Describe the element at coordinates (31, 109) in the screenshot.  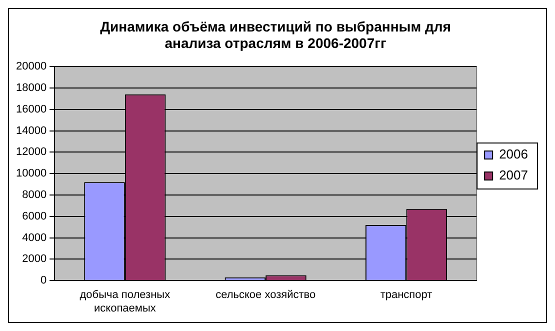
I see `y-tick-label: 16000` at that location.